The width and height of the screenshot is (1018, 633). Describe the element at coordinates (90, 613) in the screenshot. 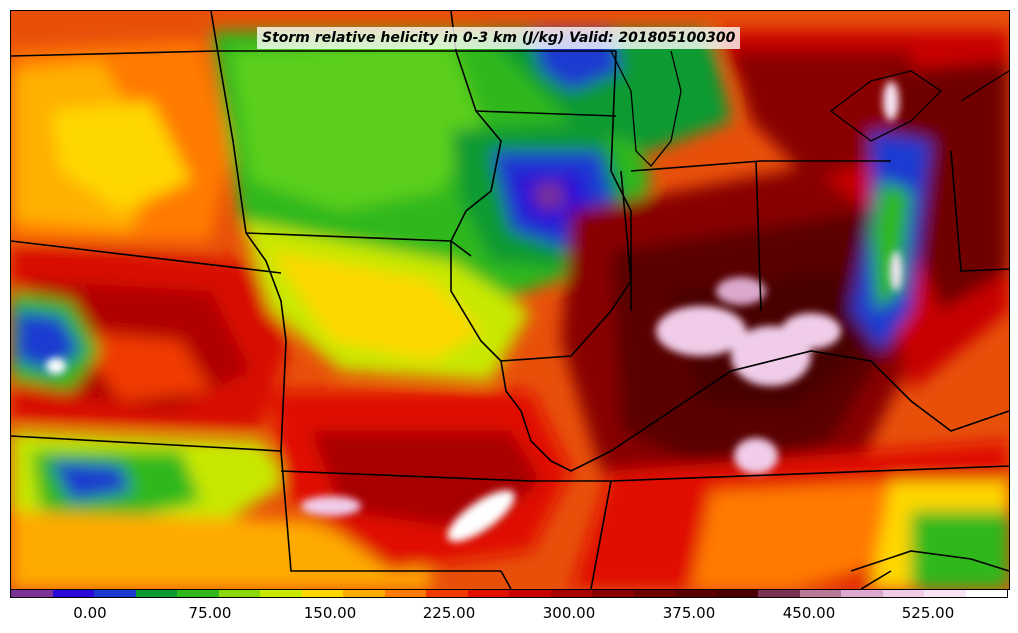

I see `colorbar-tick-label: 0.00` at that location.